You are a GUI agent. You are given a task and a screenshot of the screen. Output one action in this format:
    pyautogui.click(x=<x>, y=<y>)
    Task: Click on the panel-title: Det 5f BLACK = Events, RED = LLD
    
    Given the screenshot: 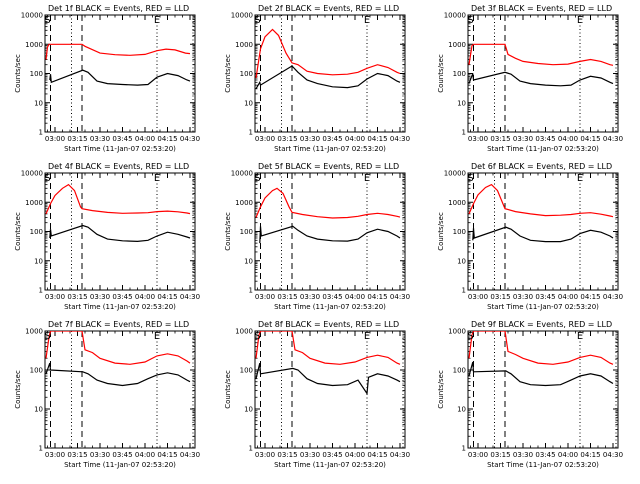 What is the action you would take?
    pyautogui.click(x=328, y=166)
    